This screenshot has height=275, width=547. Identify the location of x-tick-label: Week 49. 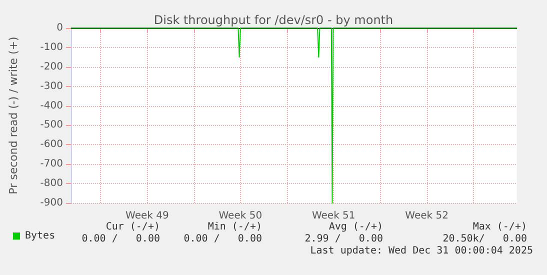
(147, 216).